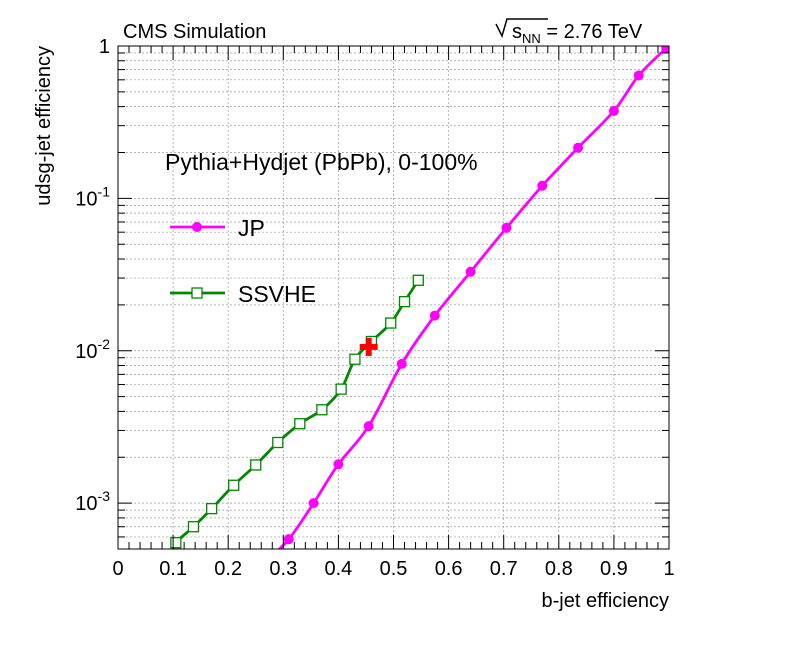 The height and width of the screenshot is (647, 788). Describe the element at coordinates (117, 569) in the screenshot. I see `x-tick-label: 0` at that location.